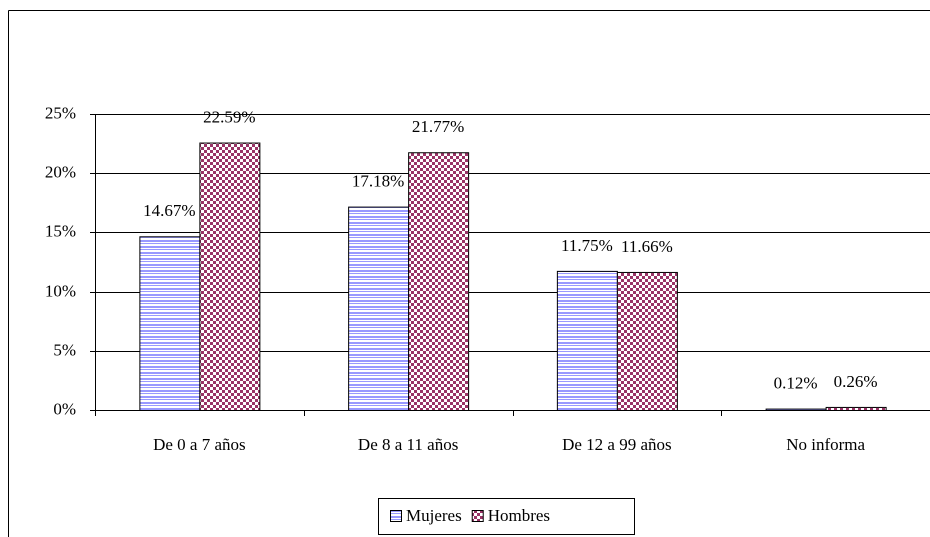 Image resolution: width=930 pixels, height=537 pixels. Describe the element at coordinates (587, 245) in the screenshot. I see `data-label: 11.75%` at that location.